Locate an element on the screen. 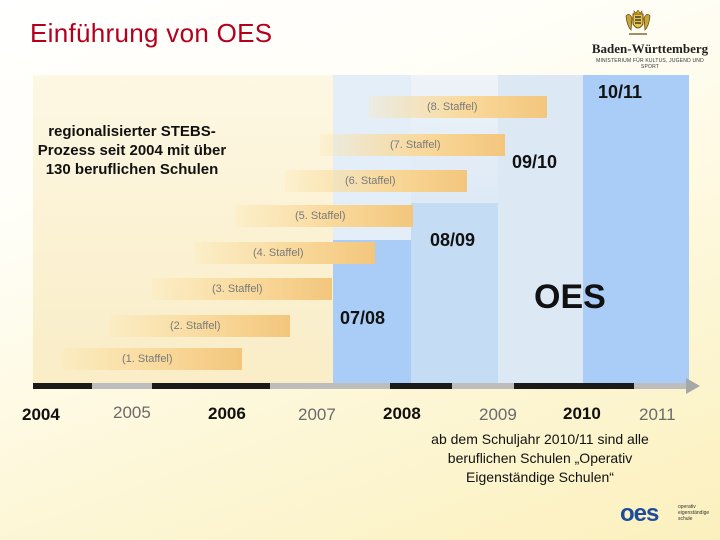 The width and height of the screenshot is (720, 540). timeline-segment-2004 is located at coordinates (62, 386).